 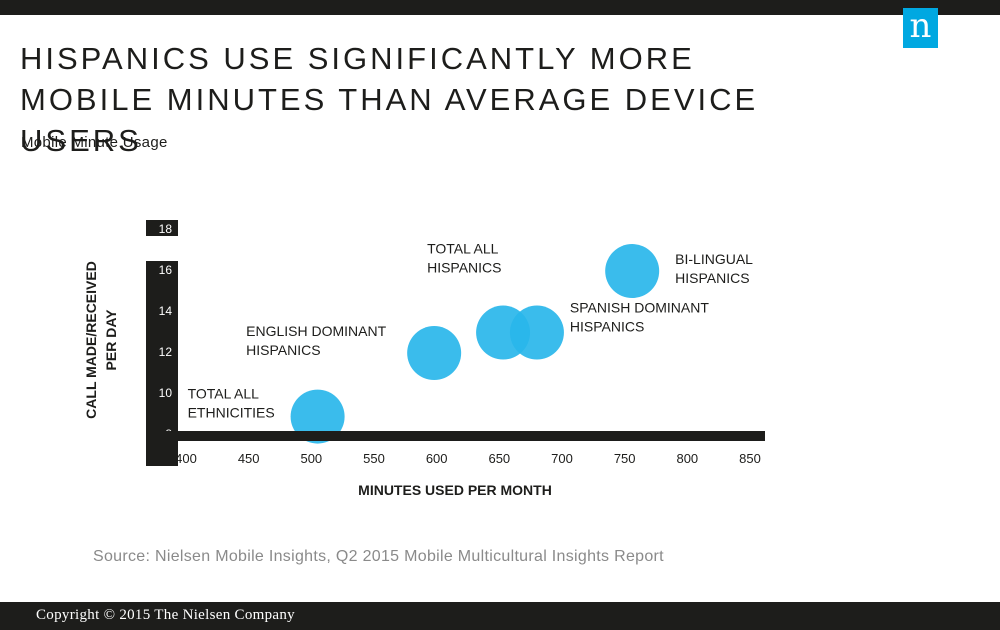 I want to click on x-tick-labels: 400 450 500 550 600 650 700 750 800 850, so click(x=468, y=458).